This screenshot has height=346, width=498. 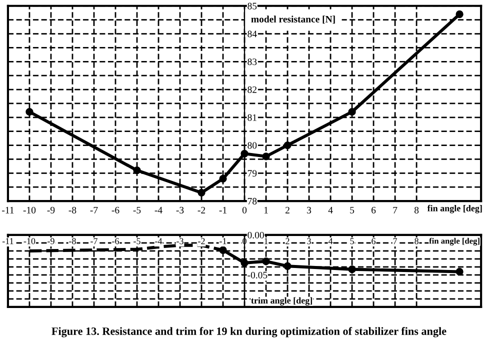 What do you see at coordinates (244, 210) in the screenshot?
I see `x-tick-label: 0` at bounding box center [244, 210].